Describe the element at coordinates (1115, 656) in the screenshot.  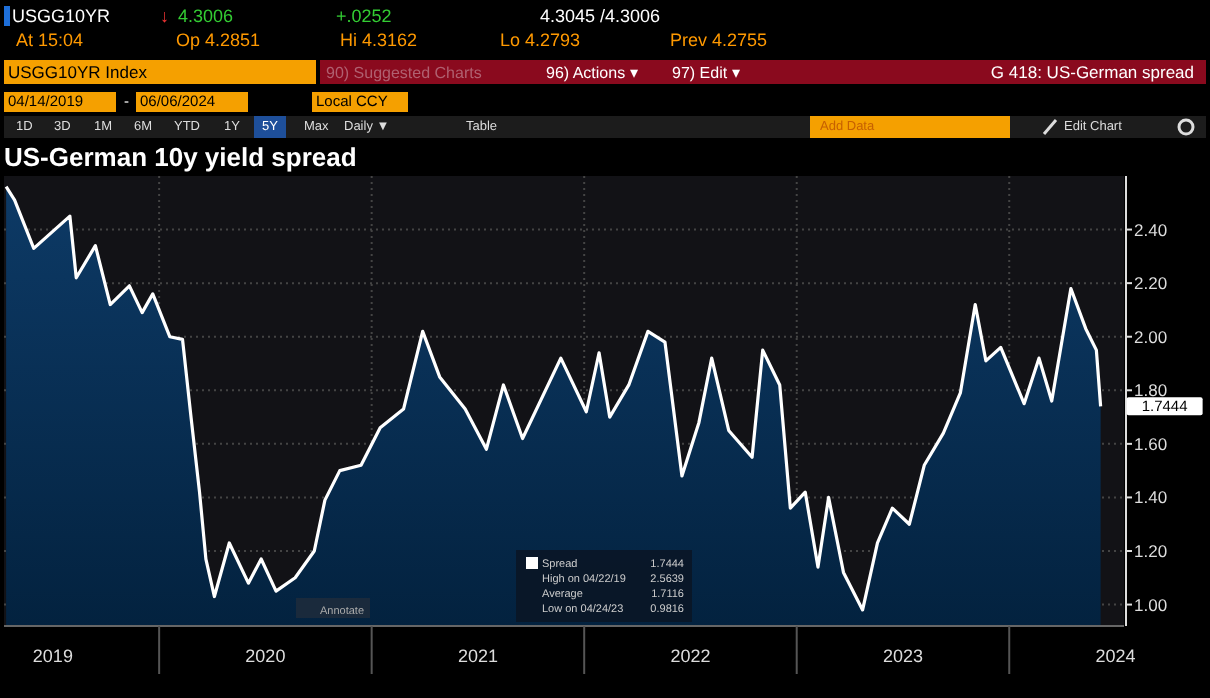
I see `x-tick-label: 2024` at that location.